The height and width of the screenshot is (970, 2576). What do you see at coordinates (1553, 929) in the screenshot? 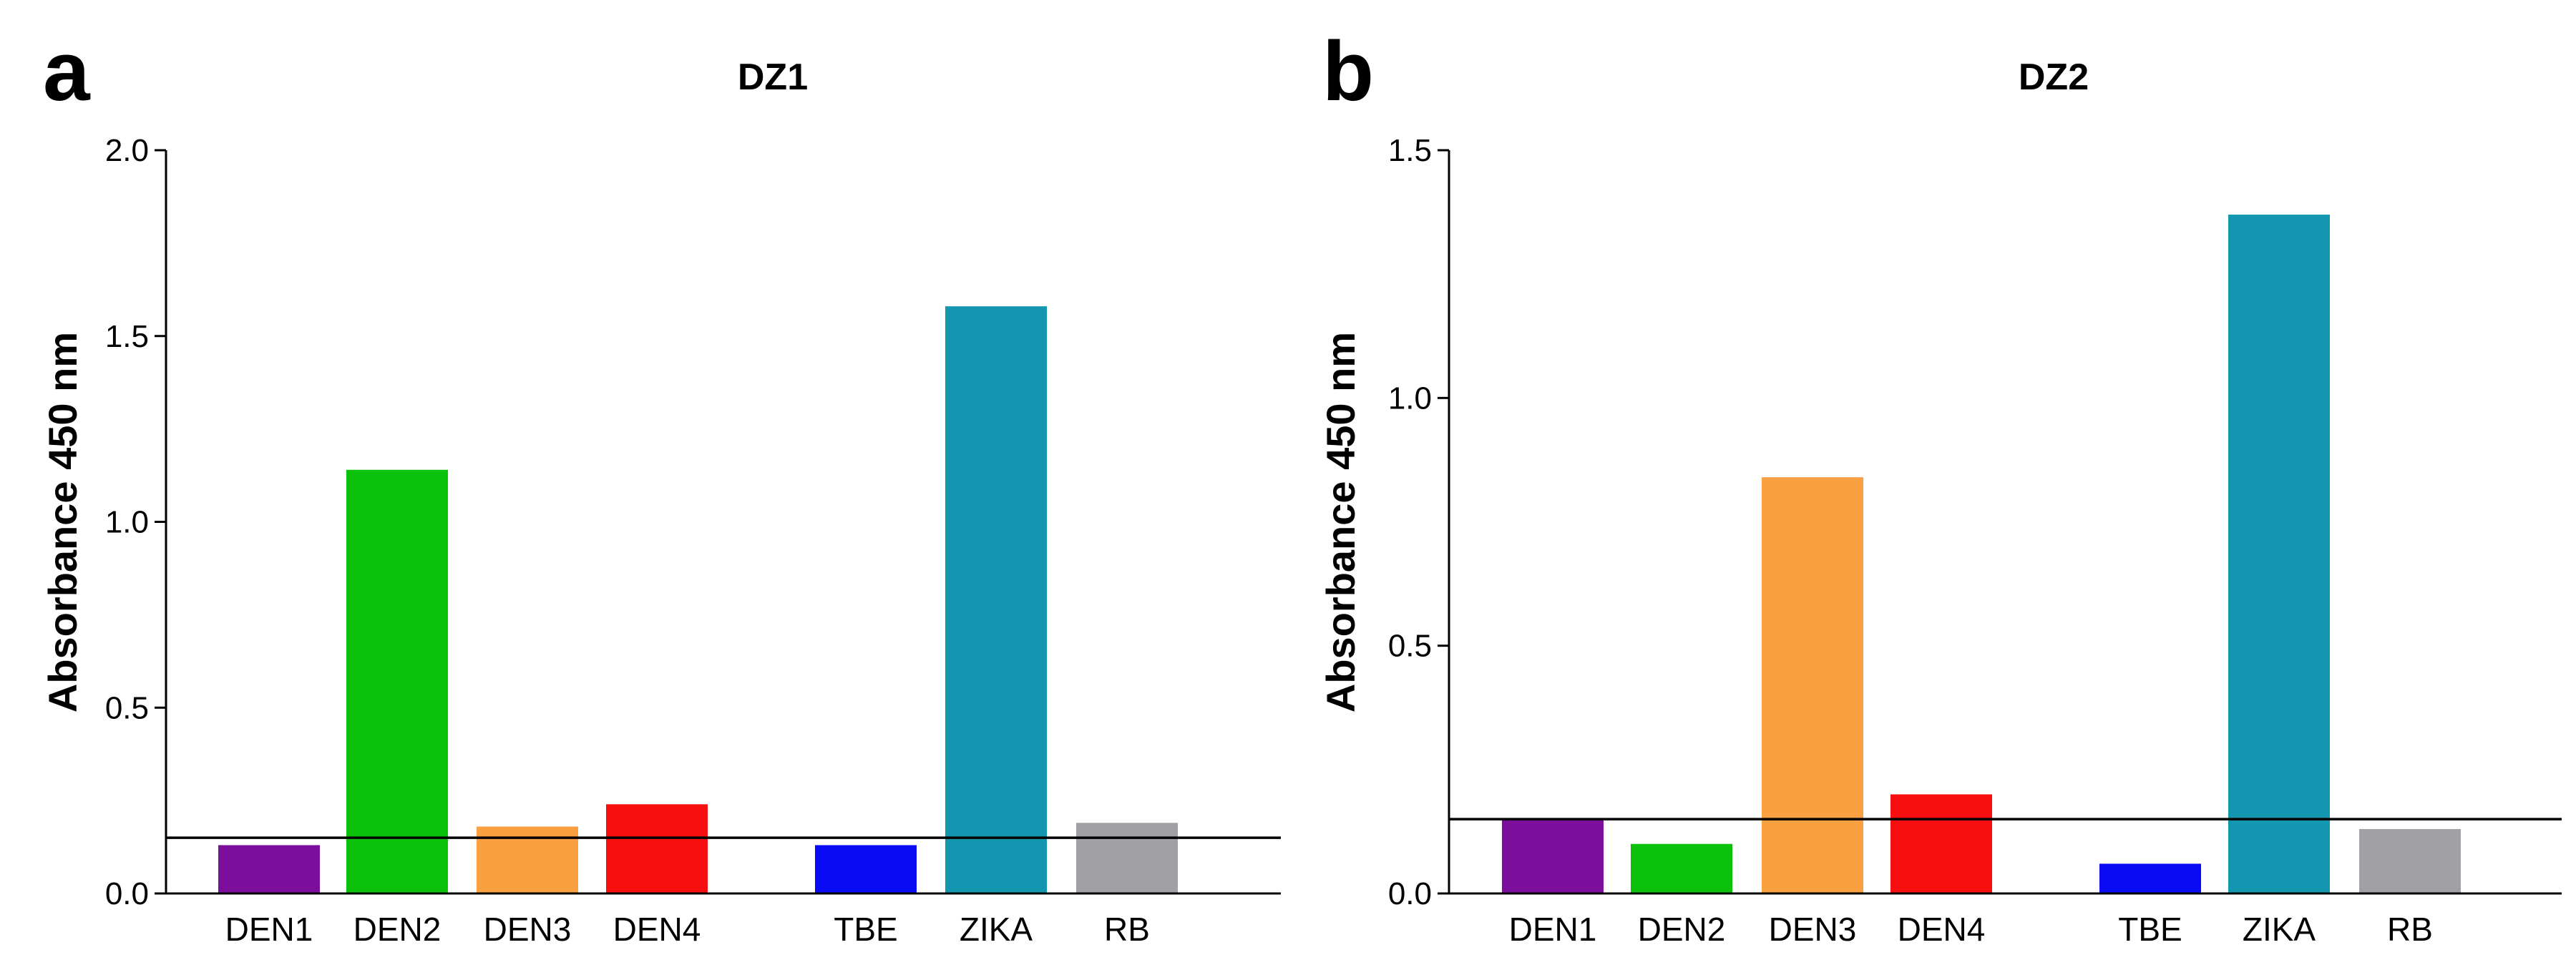
I see `x-tick-label-den1-b: DEN1` at bounding box center [1553, 929].